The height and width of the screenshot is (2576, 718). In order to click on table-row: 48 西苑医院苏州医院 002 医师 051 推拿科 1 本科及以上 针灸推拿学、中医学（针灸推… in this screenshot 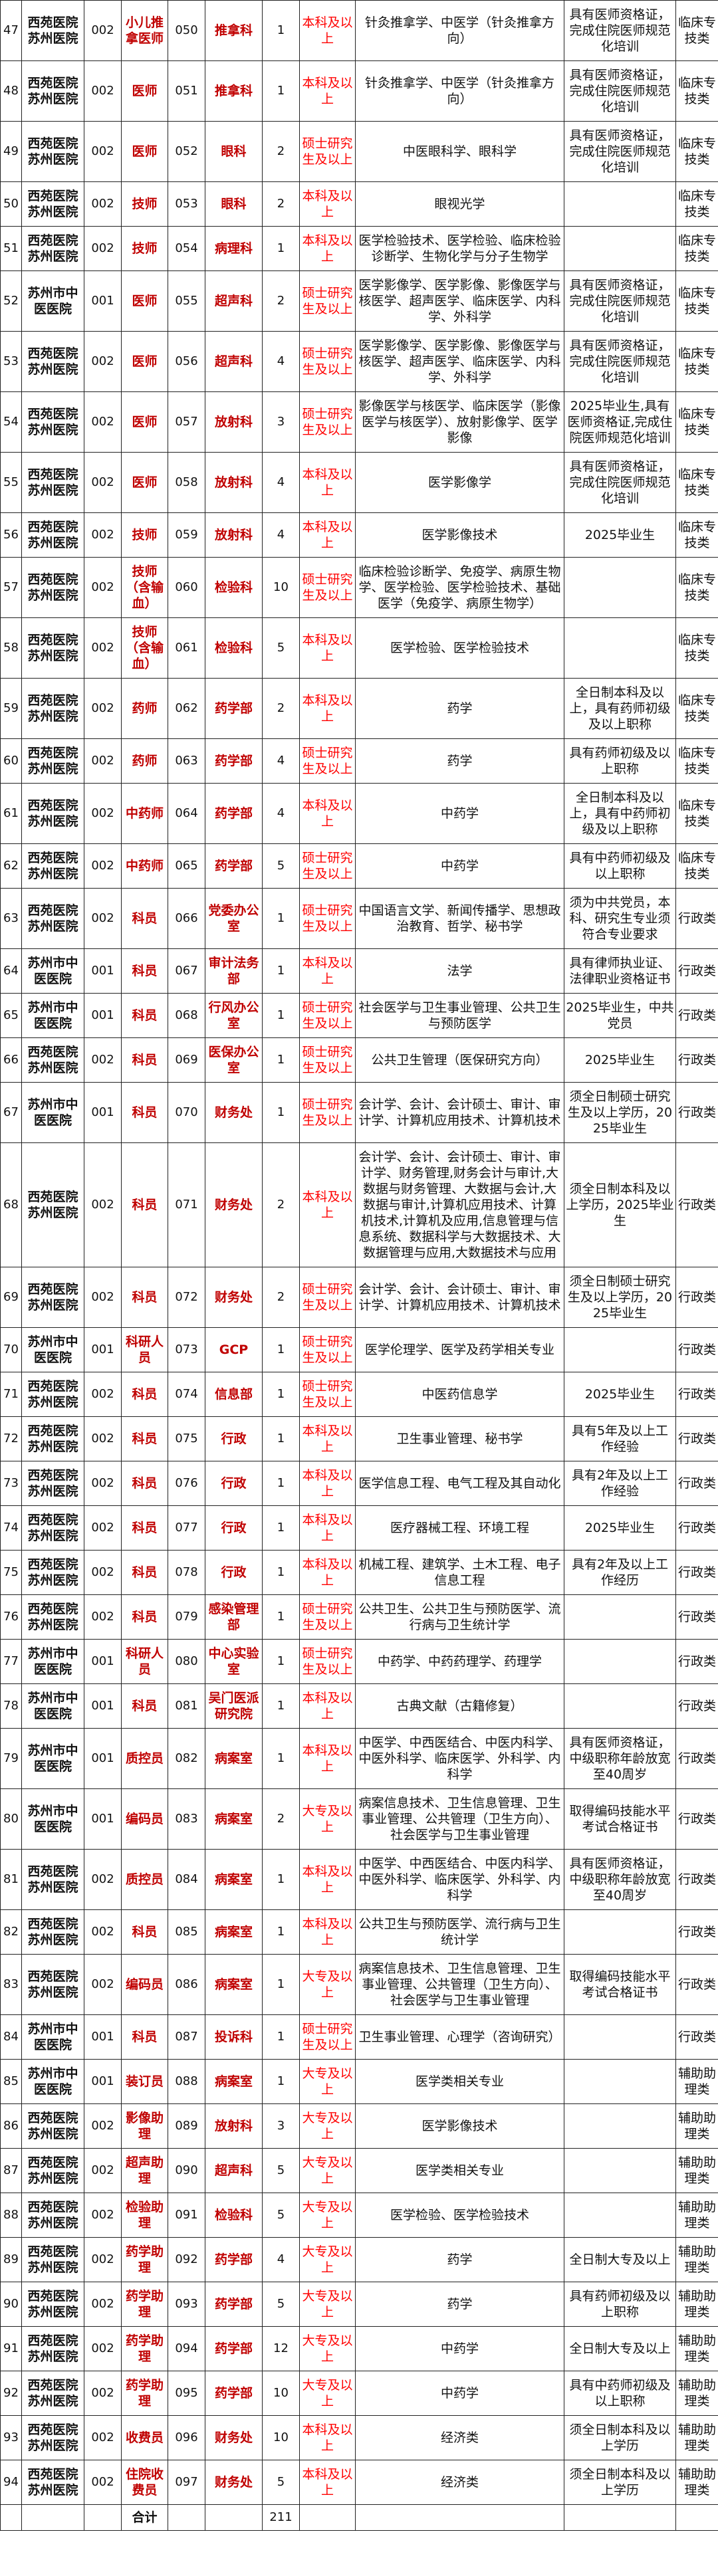, I will do `click(359, 91)`.